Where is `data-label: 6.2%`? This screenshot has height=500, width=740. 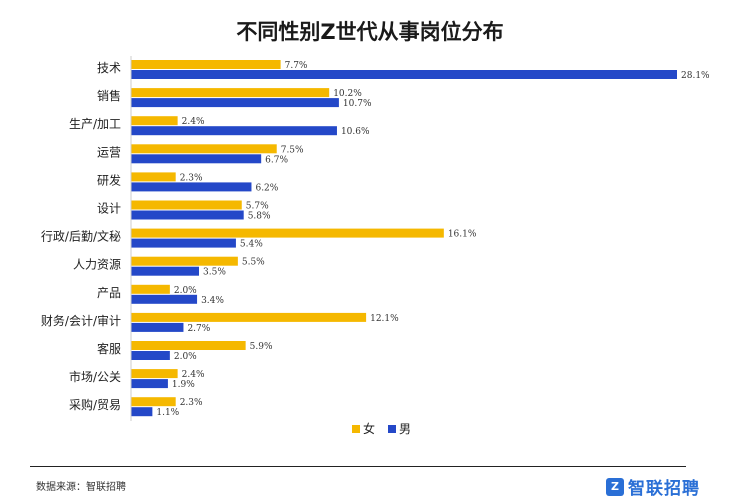
data-label: 6.2% is located at coordinates (266, 188).